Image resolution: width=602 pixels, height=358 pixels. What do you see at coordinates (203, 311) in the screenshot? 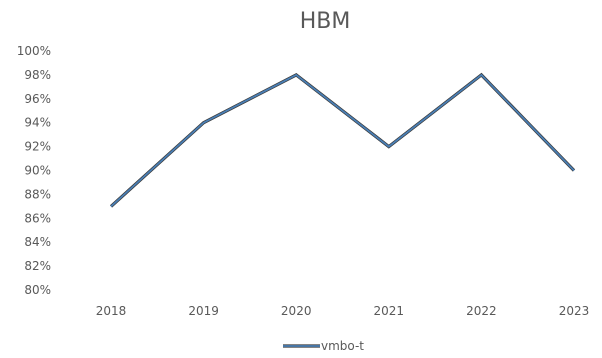
I see `x-tick-label: 2019` at bounding box center [203, 311].